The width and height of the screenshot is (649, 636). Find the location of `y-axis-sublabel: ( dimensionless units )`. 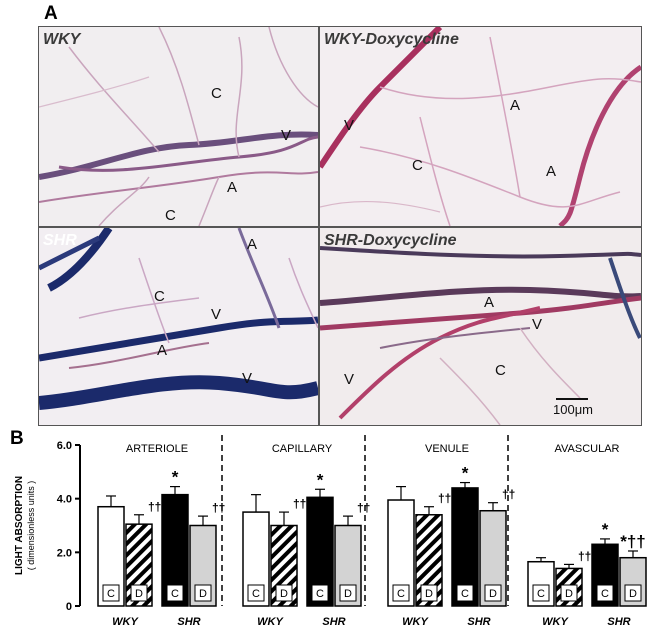

y-axis-sublabel: ( dimensionless units ) is located at coordinates (31, 526).